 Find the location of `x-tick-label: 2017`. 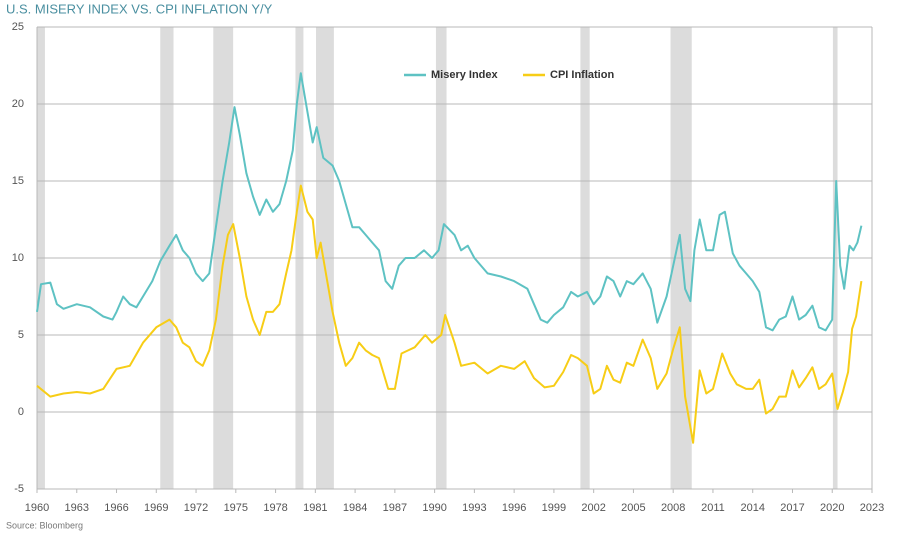

x-tick-label: 2017 is located at coordinates (792, 508).